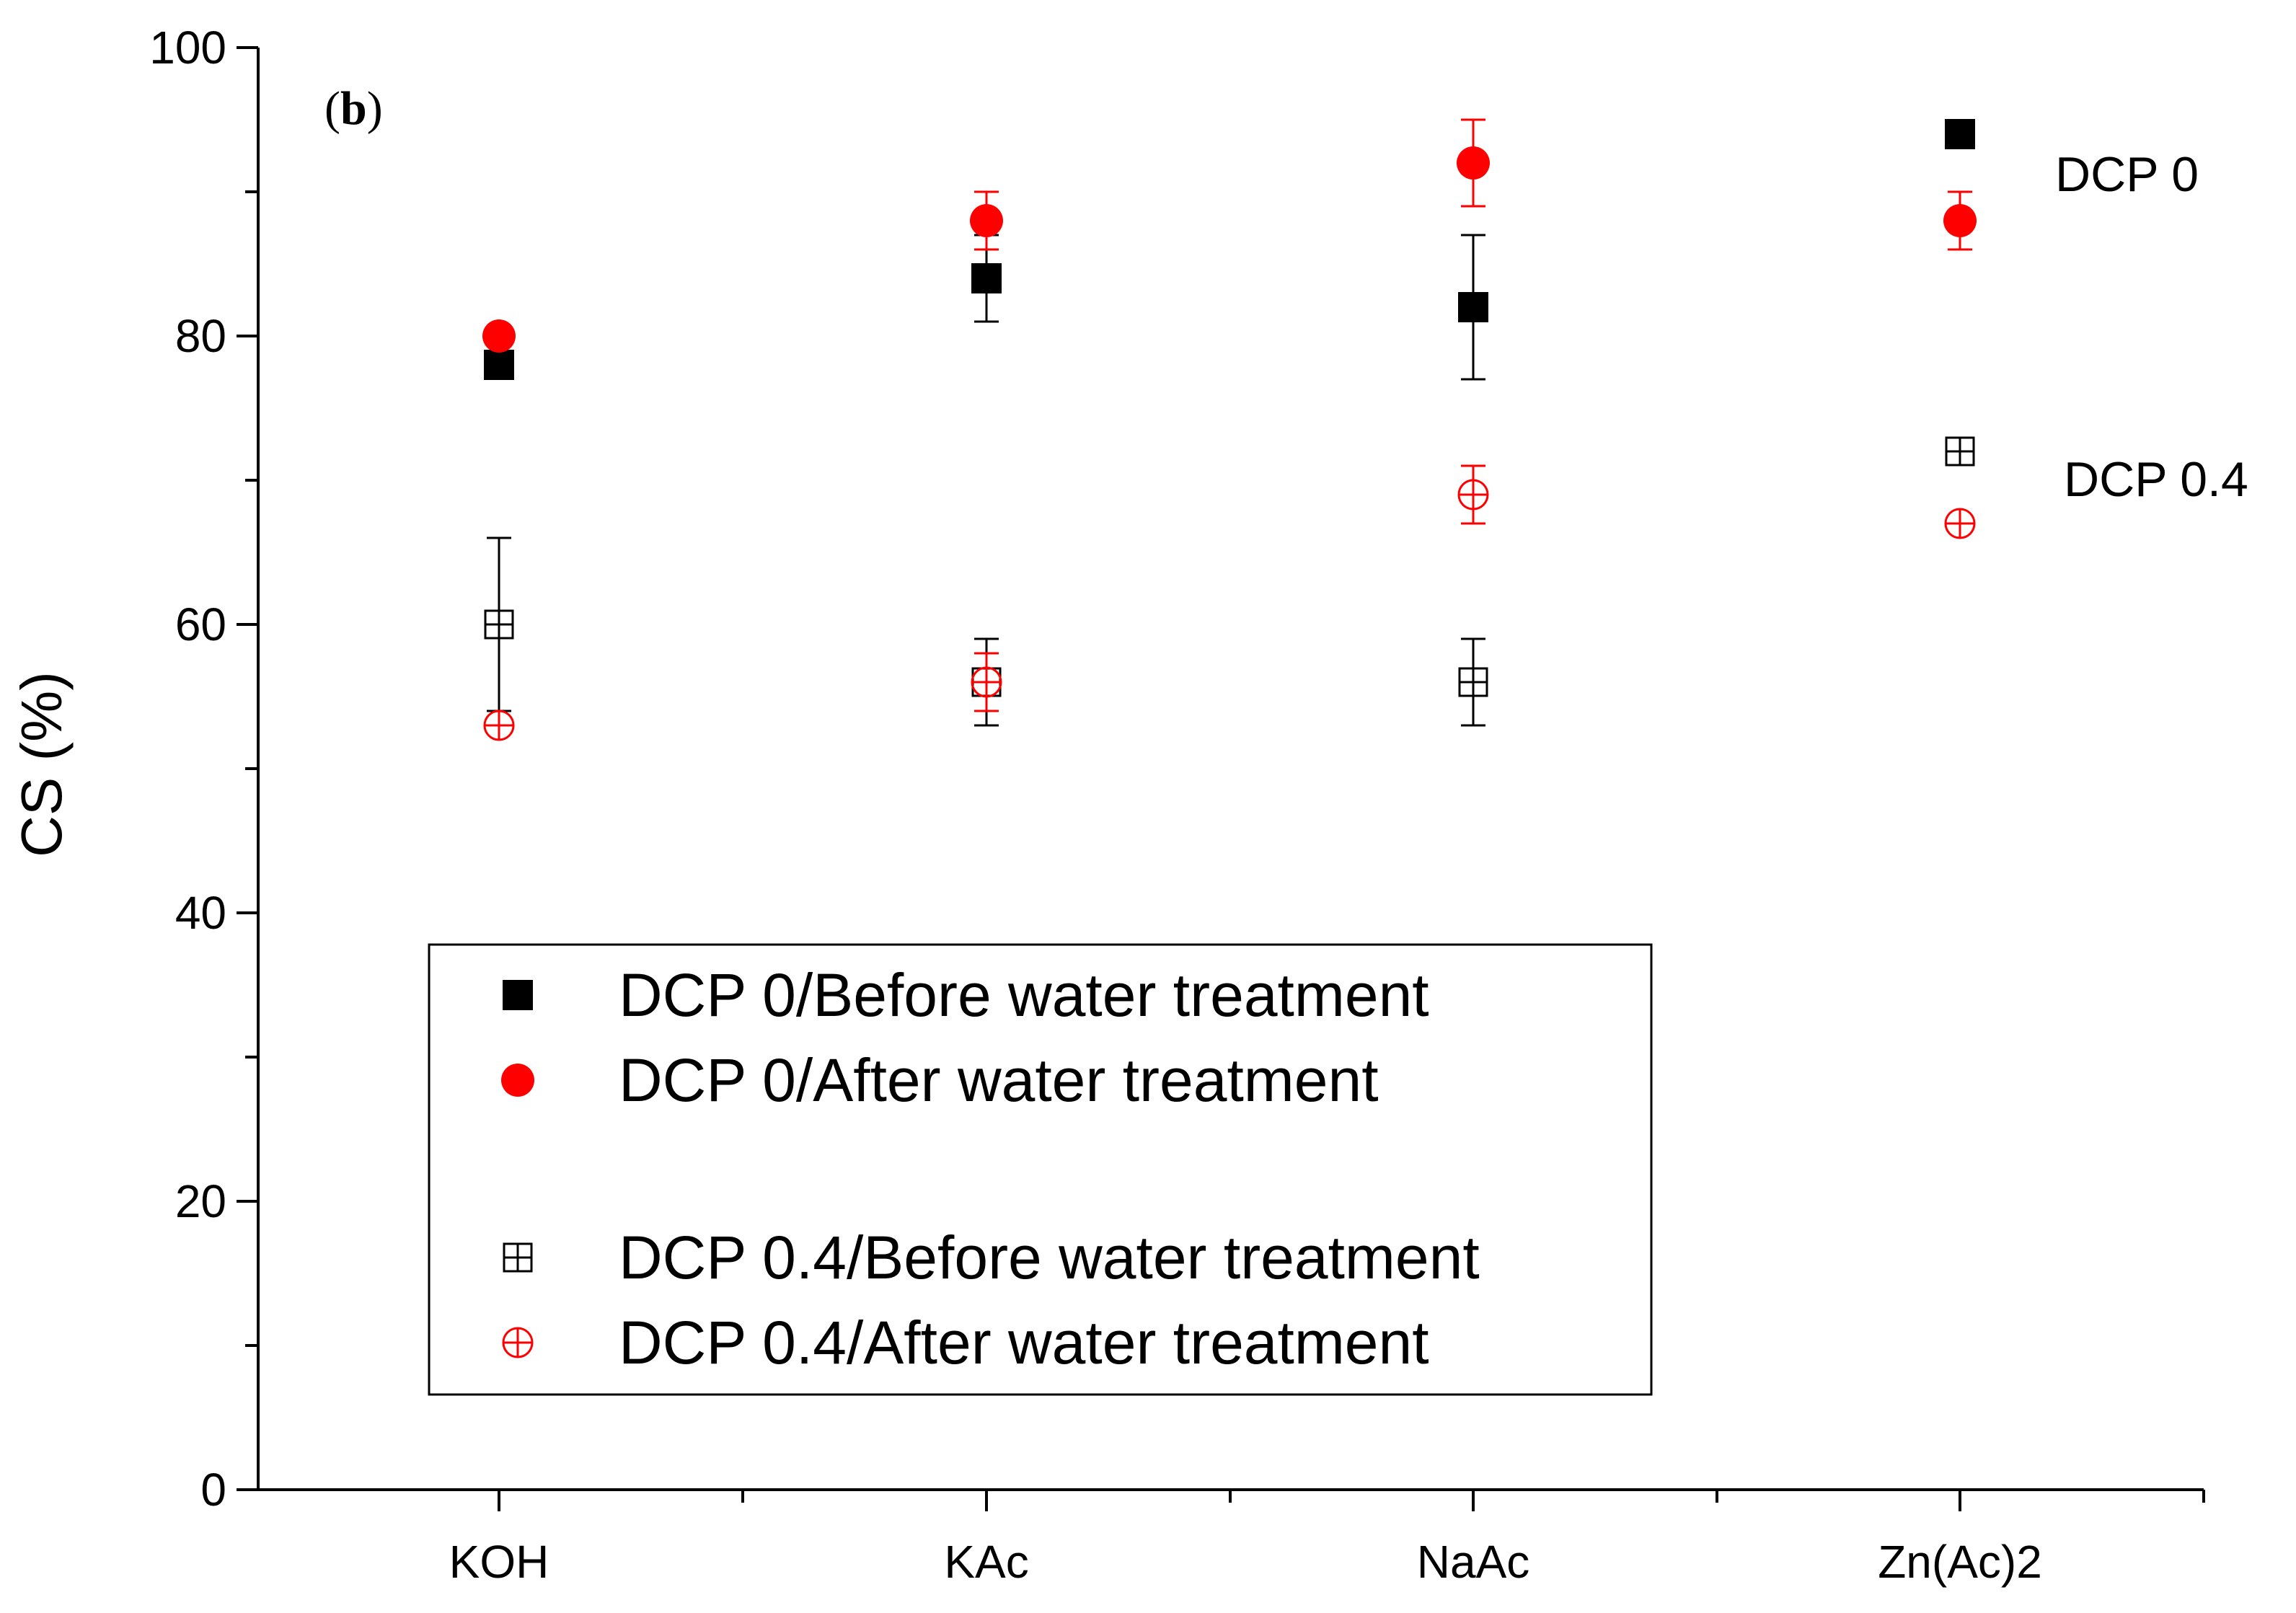  I want to click on x-axis-ticks: KOH KAc NaAc Zn(Ac)2, so click(1327, 1539).